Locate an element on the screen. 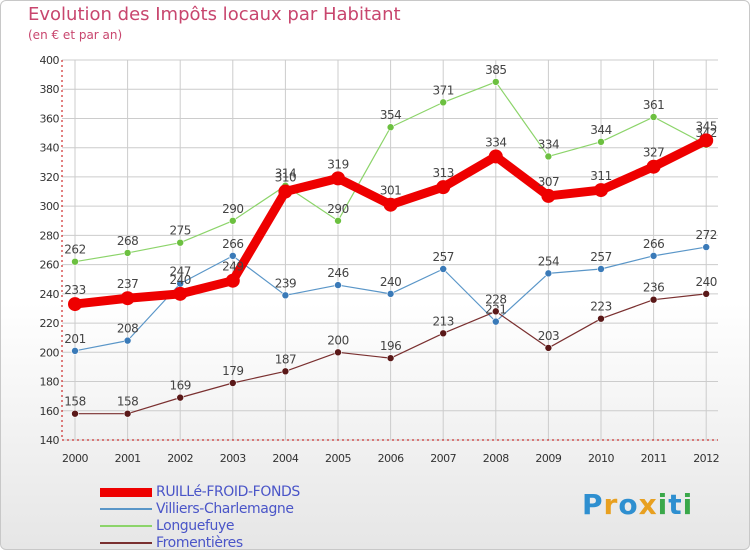 The height and width of the screenshot is (552, 750). y-tick-label: 140 is located at coordinates (50, 440).